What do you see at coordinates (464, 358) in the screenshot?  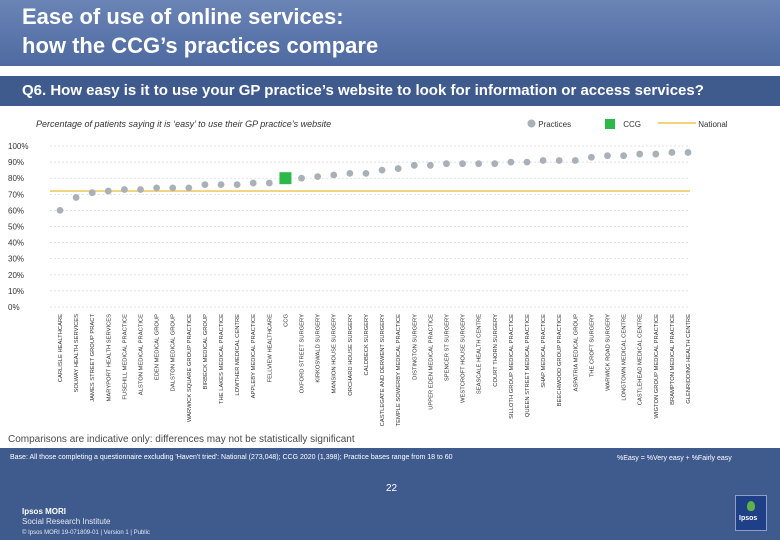 I see `x-tick-label: WESTCROFT HOUSE SURGERY` at bounding box center [464, 358].